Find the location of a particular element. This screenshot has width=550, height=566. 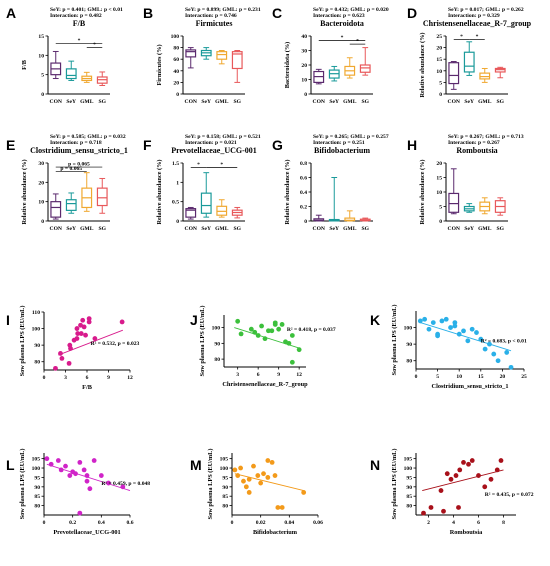

x-axis-label: Christensenellaceae_R-7_group is located at coordinates (265, 384).